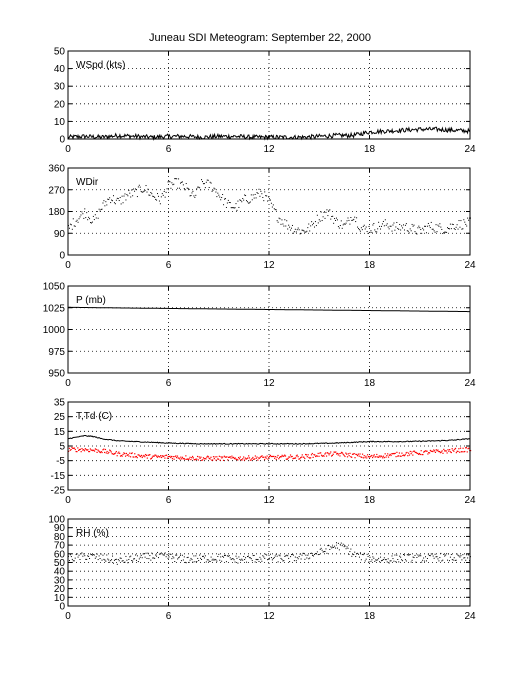 Image resolution: width=520 pixels, height=683 pixels. I want to click on y-tick-label: 1000, so click(54, 330).